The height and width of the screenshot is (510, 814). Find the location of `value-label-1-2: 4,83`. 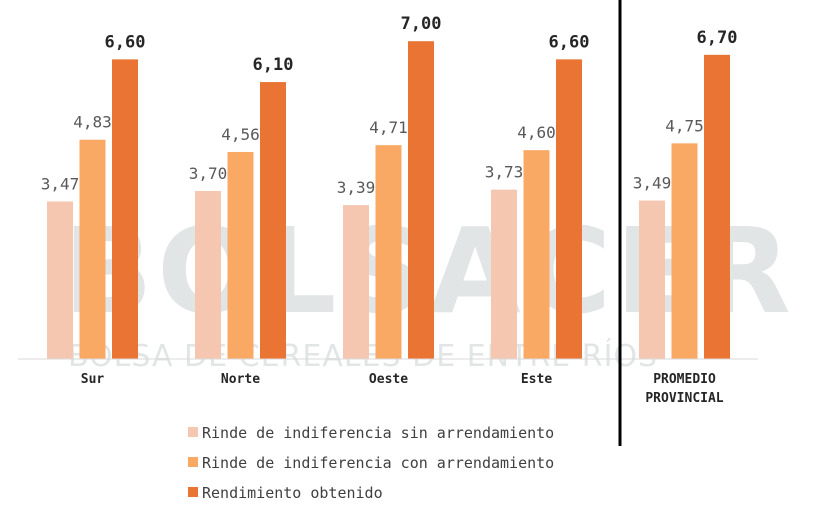

value-label-1-2: 4,83 is located at coordinates (92, 122).